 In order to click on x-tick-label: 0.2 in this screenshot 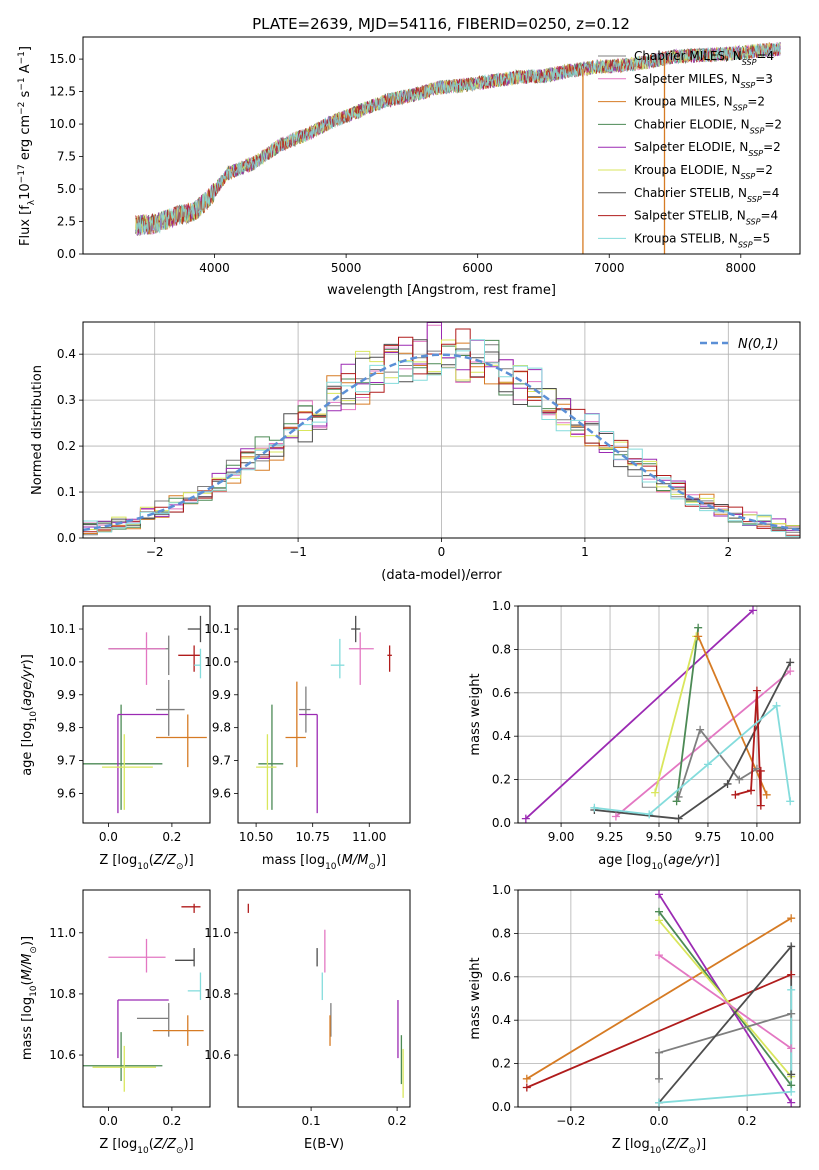, I will do `click(747, 1121)`.